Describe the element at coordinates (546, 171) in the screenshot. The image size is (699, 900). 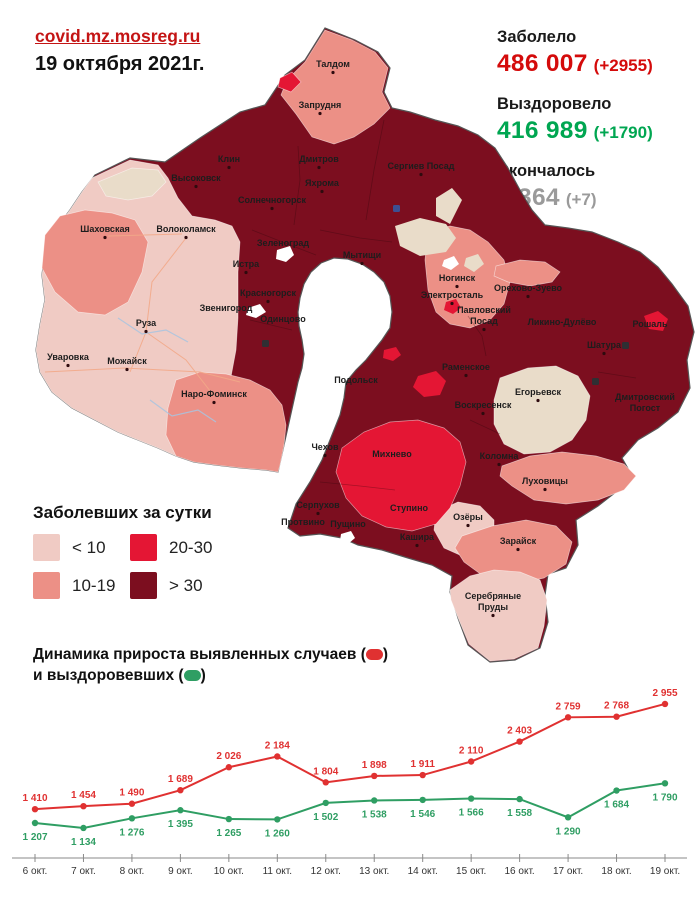
I see `stat-died-label: Скончалось` at that location.